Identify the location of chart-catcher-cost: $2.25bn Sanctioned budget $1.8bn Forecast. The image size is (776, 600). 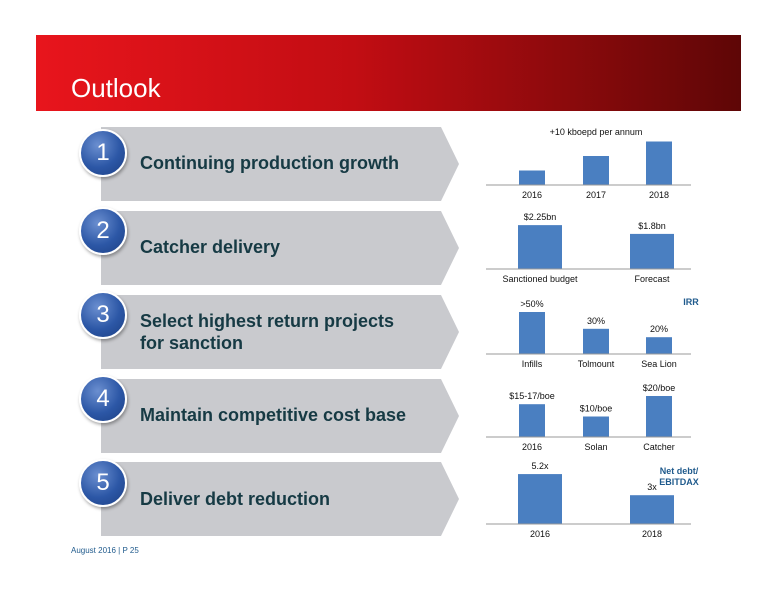
(596, 249).